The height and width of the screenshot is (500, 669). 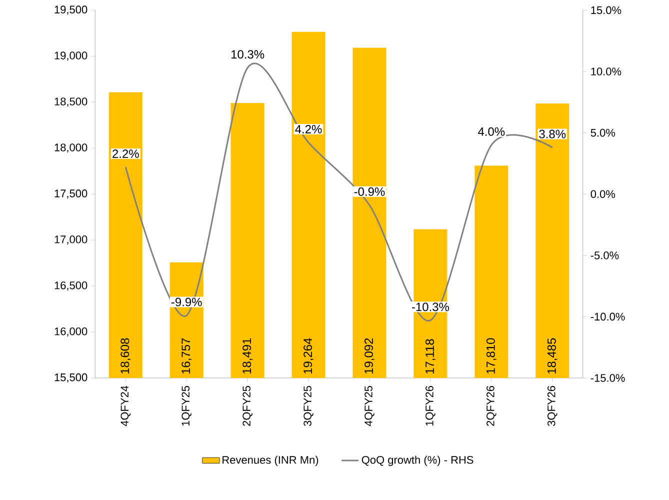 I want to click on y2-tick-label: 15.0%, so click(x=606, y=10).